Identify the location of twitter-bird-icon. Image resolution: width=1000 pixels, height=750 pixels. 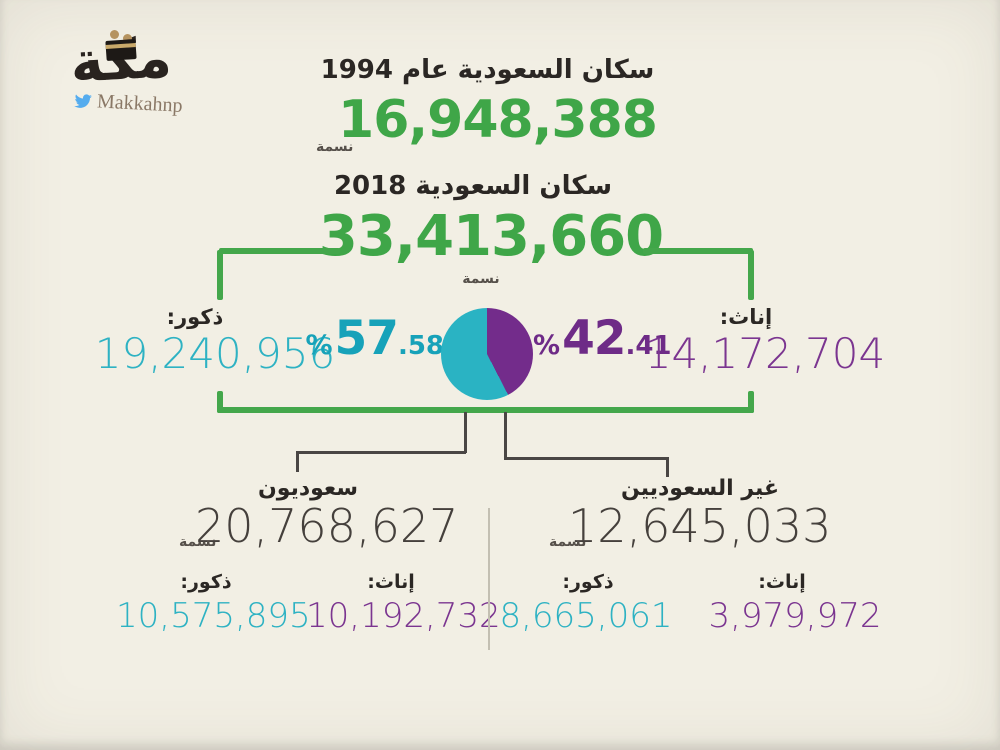
(83, 101).